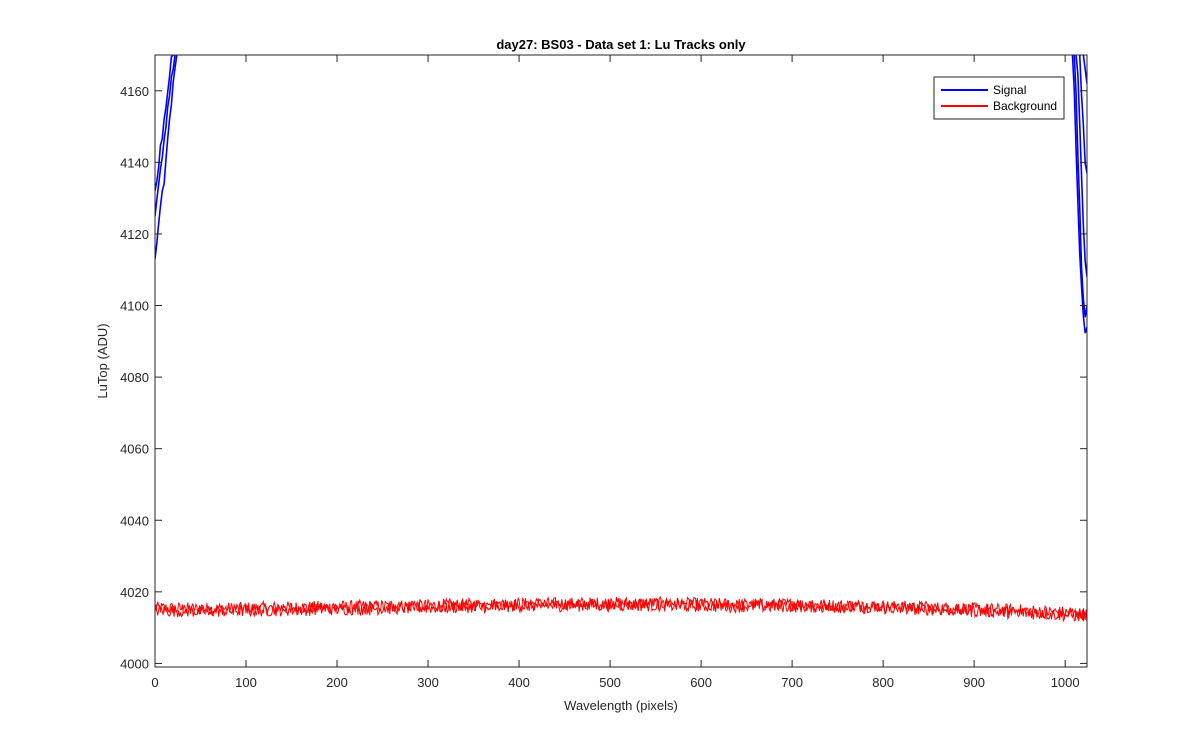 The height and width of the screenshot is (750, 1200). Describe the element at coordinates (134, 306) in the screenshot. I see `y-tick-label: 4100` at that location.